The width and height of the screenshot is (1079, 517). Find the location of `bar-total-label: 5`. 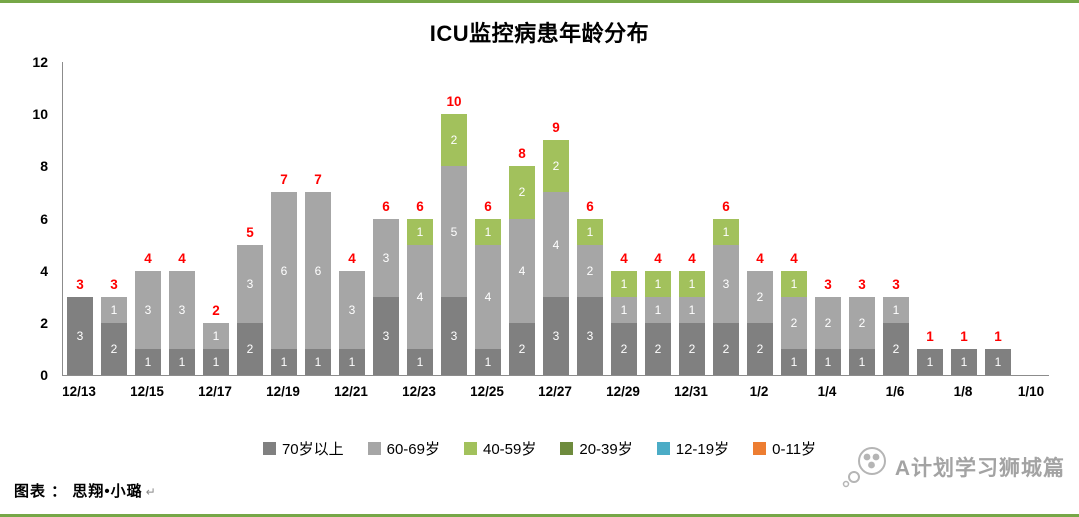

bar-total-label: 5 is located at coordinates (250, 232).